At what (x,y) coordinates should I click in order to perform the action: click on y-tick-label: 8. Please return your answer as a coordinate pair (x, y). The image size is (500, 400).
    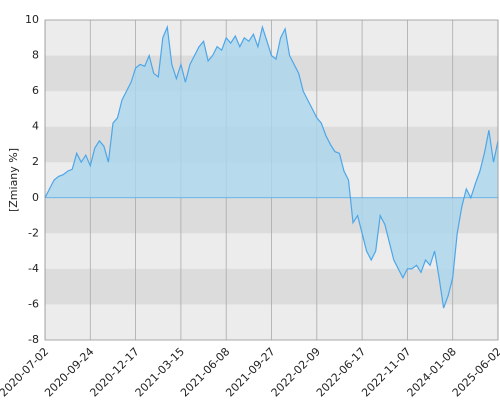
    Looking at the image, I should click on (35, 55).